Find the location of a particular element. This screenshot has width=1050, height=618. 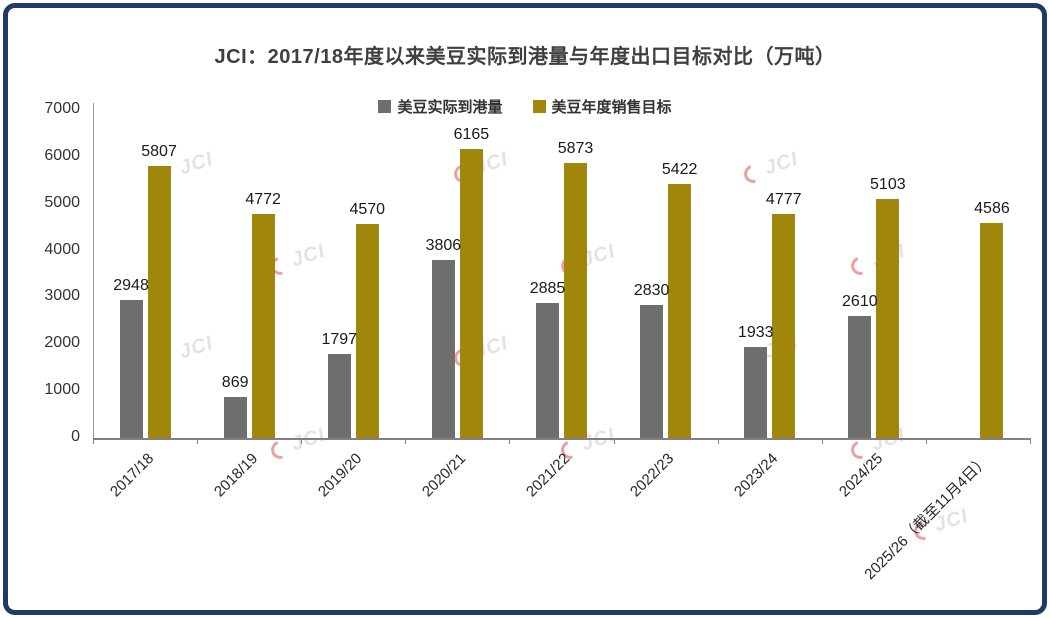

bar-value-label: 4772 is located at coordinates (263, 200).